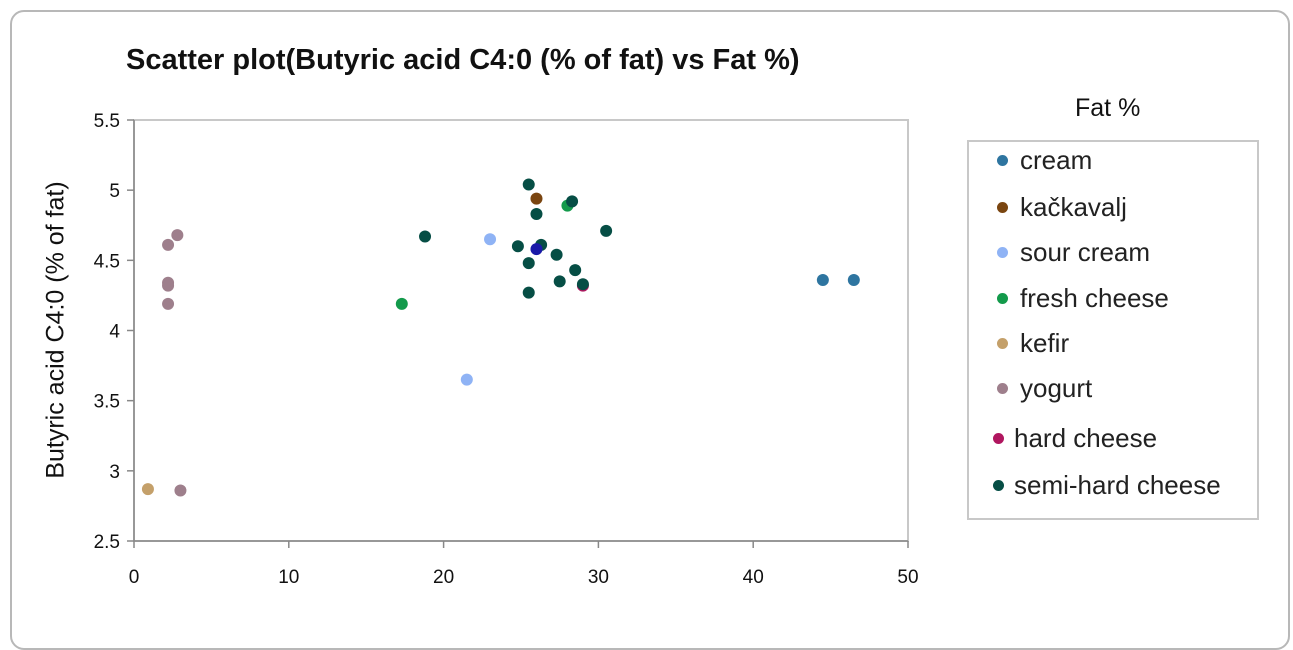 The height and width of the screenshot is (650, 1293). I want to click on y-tick-label: 4.5, so click(107, 261).